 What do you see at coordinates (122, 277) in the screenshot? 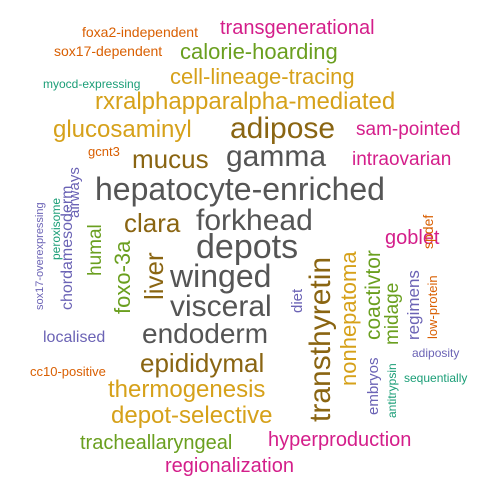
I see `word-foxo-3a: foxo-3a` at bounding box center [122, 277].